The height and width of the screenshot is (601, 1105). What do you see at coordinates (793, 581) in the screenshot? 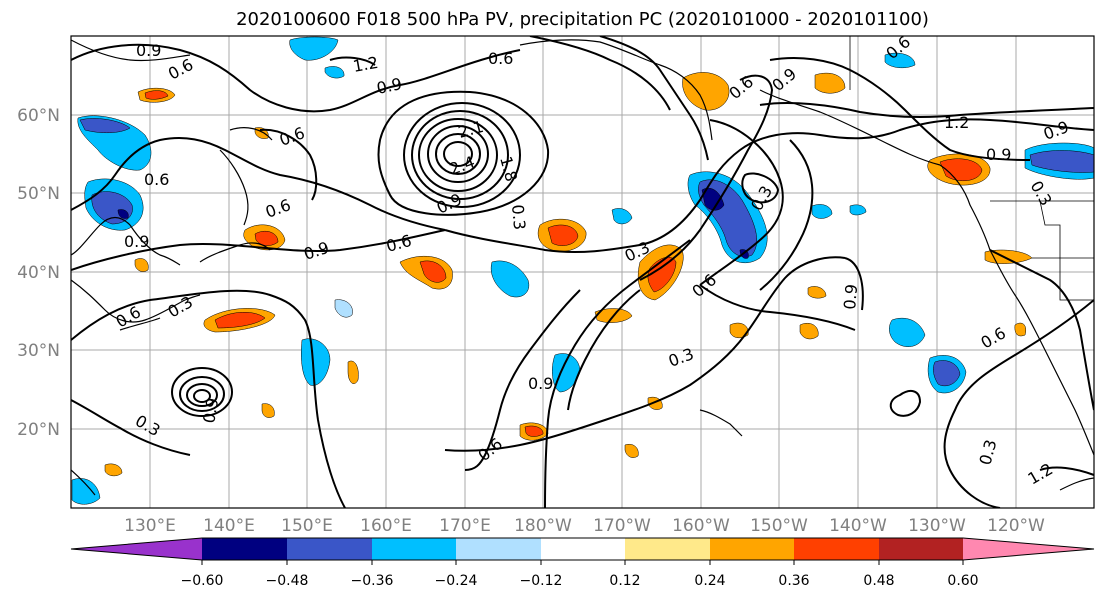
I see `colorbar-label: 0.36` at bounding box center [793, 581].